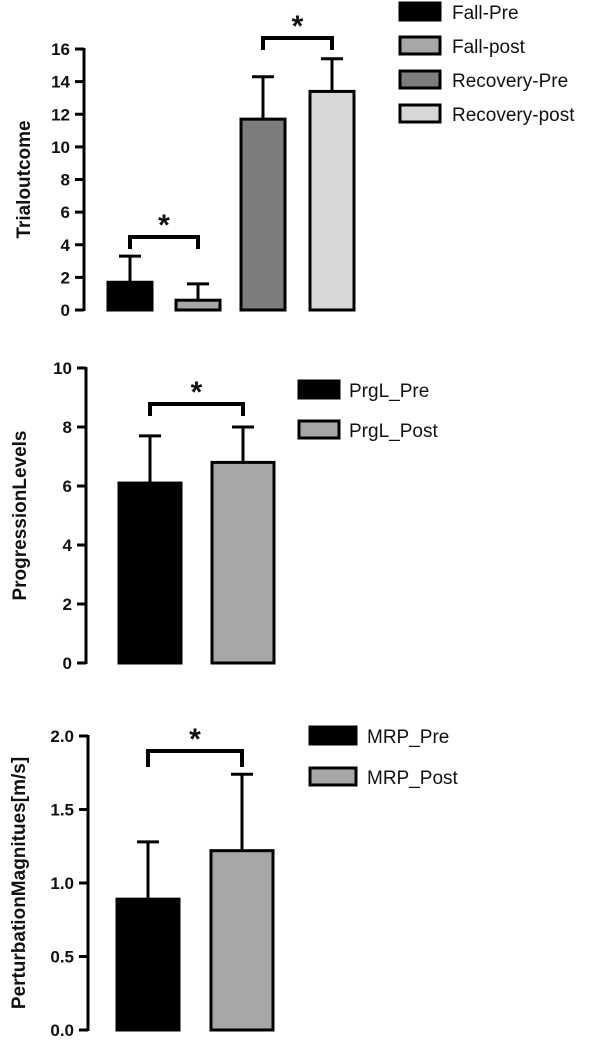 The image size is (591, 1055). What do you see at coordinates (148, 964) in the screenshot?
I see `bar-MRP_Pre` at bounding box center [148, 964].